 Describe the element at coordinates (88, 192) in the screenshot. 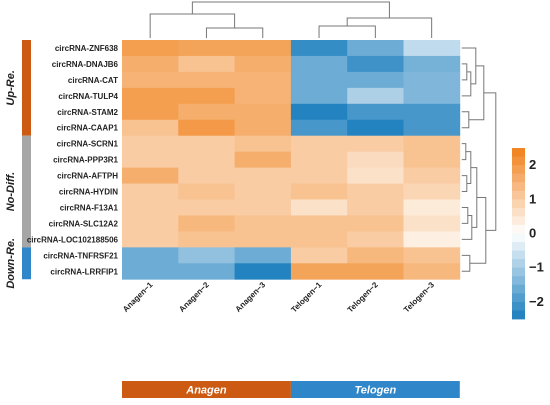

I see `row-label: circRNA-HYDIN` at that location.